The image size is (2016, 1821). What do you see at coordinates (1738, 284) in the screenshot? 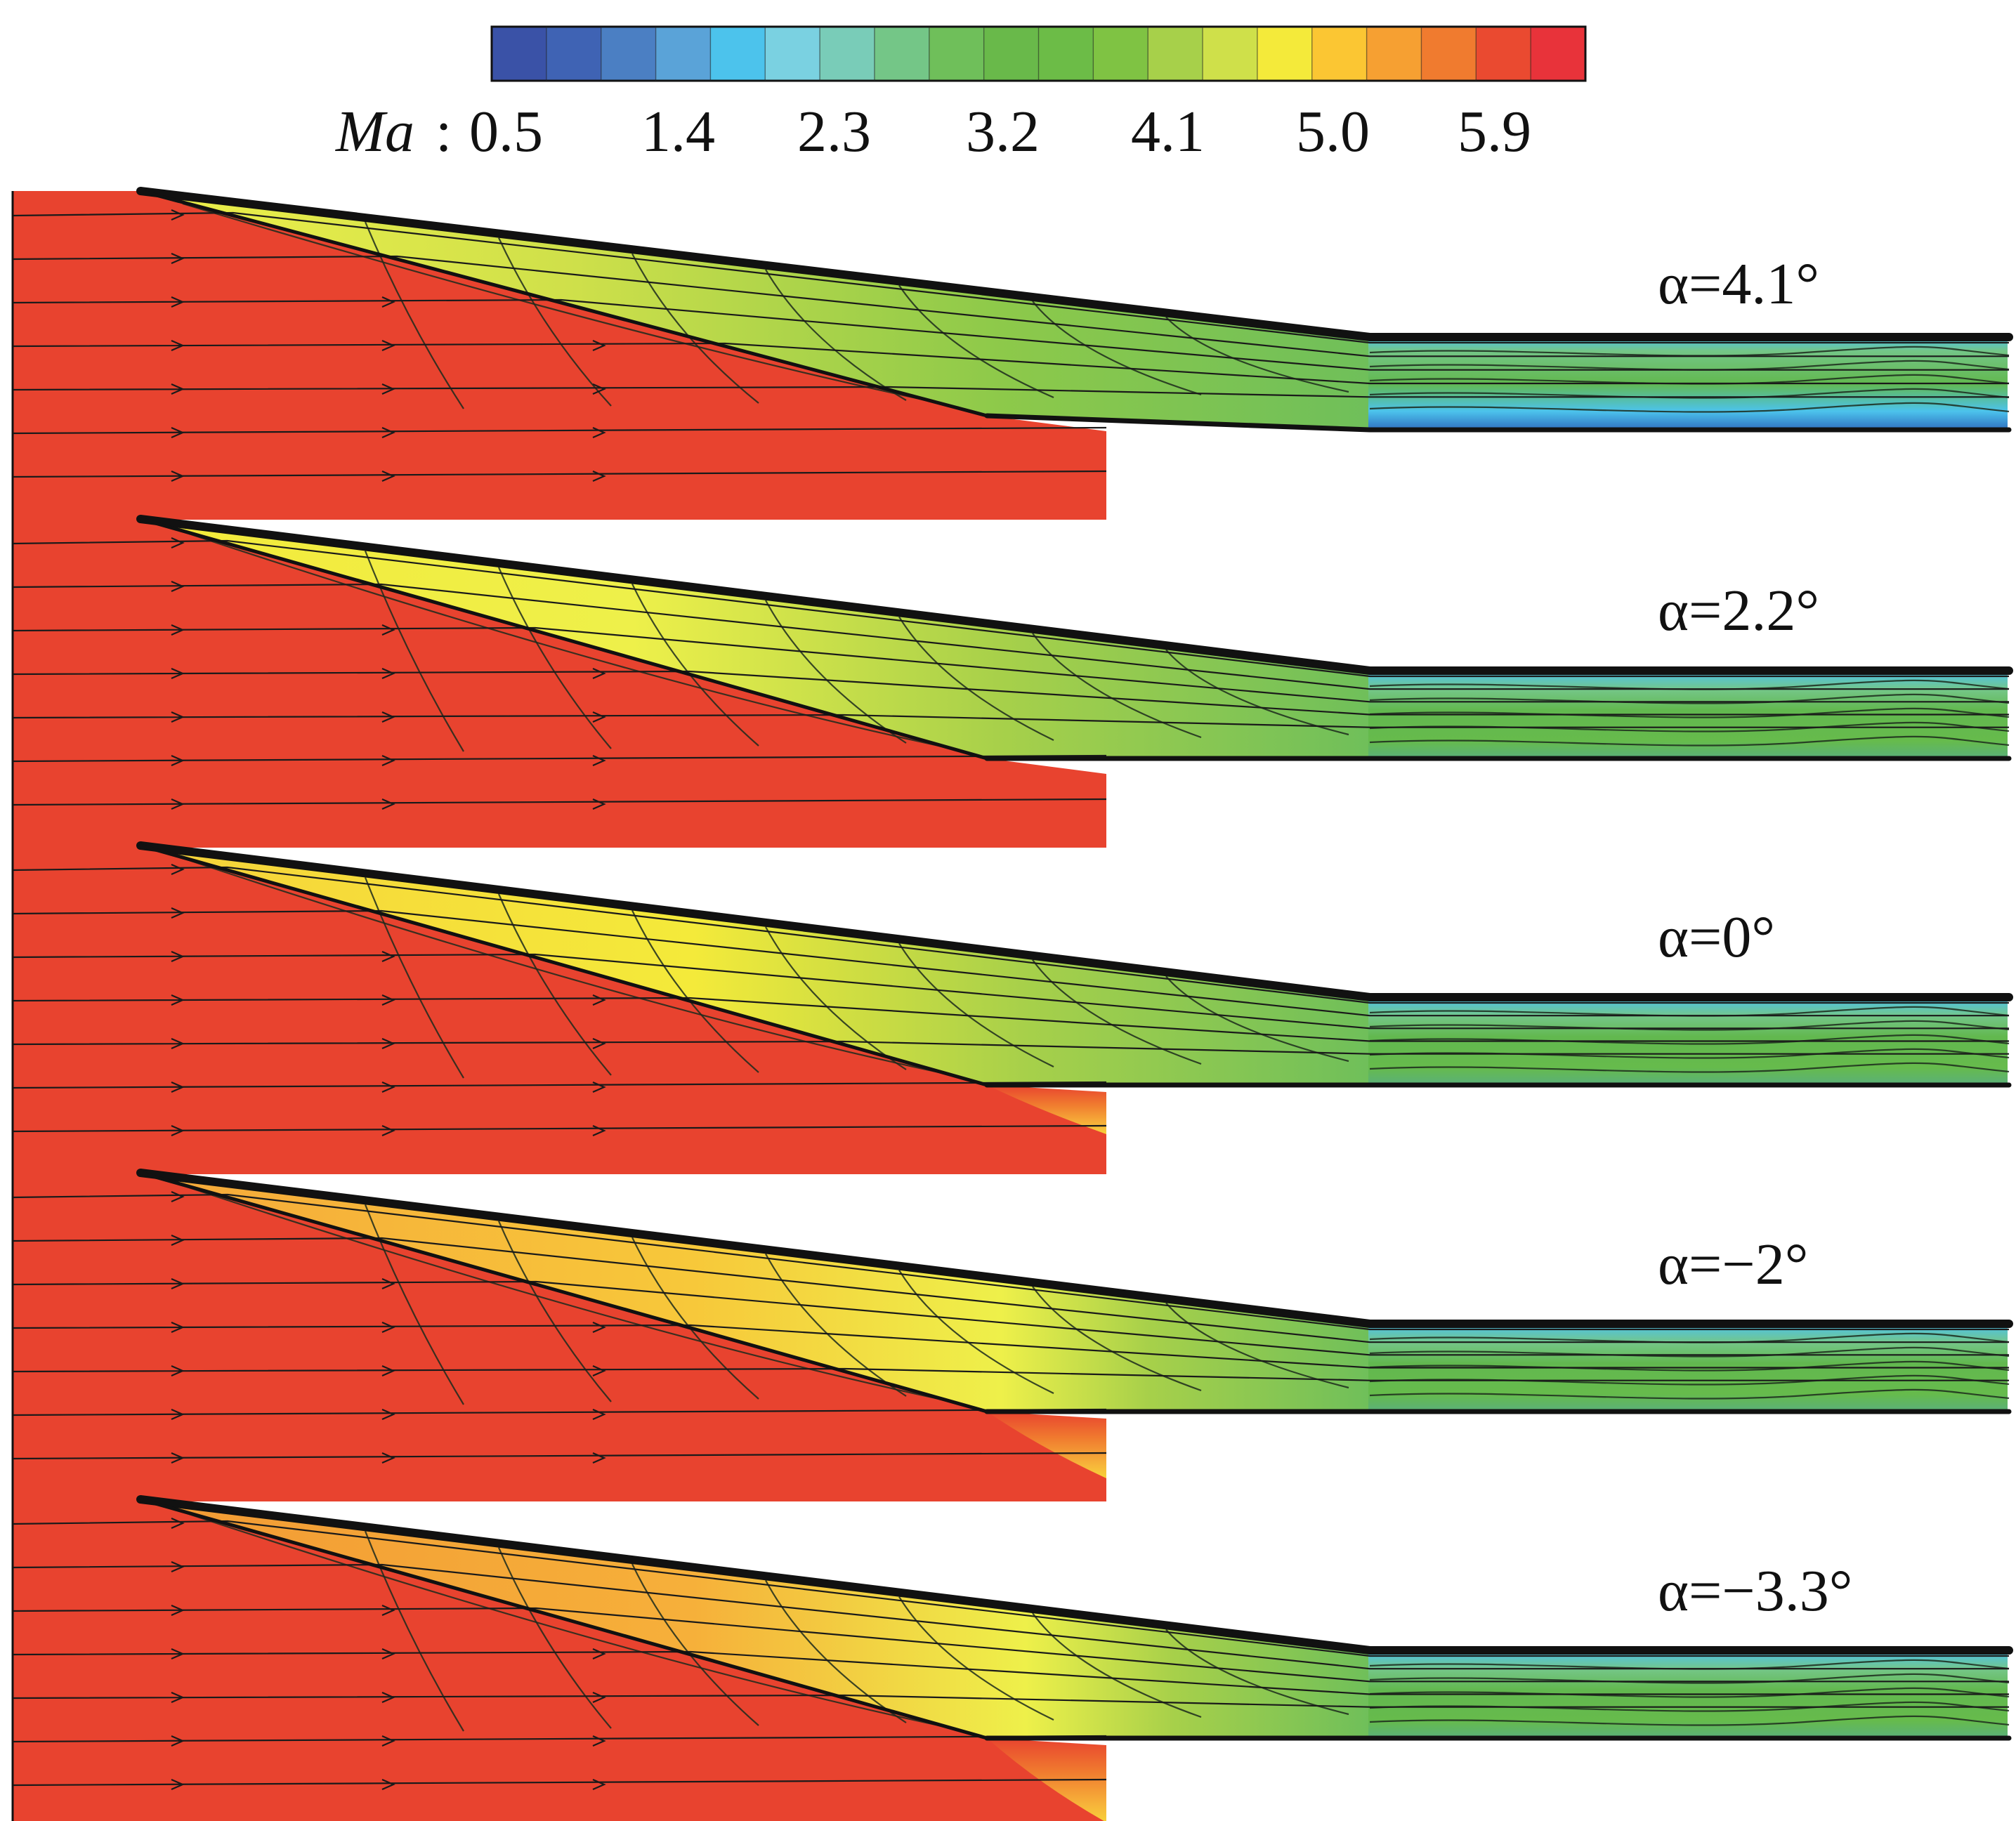
I see `alpha-label: α=4.1°` at bounding box center [1738, 284].